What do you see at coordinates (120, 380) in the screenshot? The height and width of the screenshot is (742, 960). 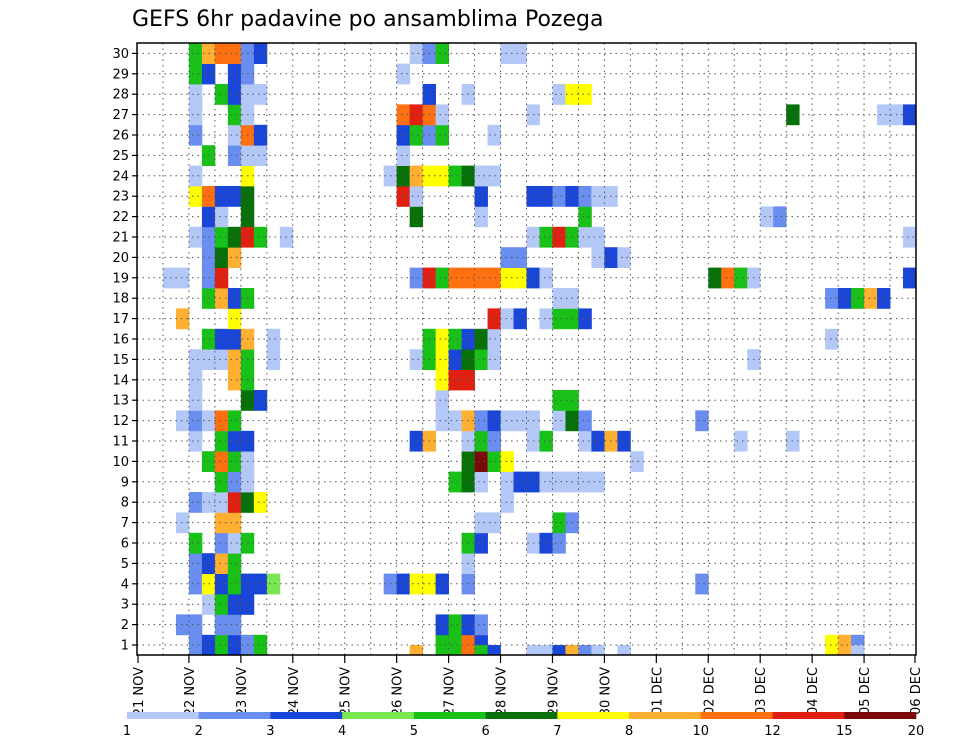 I see `y-tick-label: 14` at bounding box center [120, 380].